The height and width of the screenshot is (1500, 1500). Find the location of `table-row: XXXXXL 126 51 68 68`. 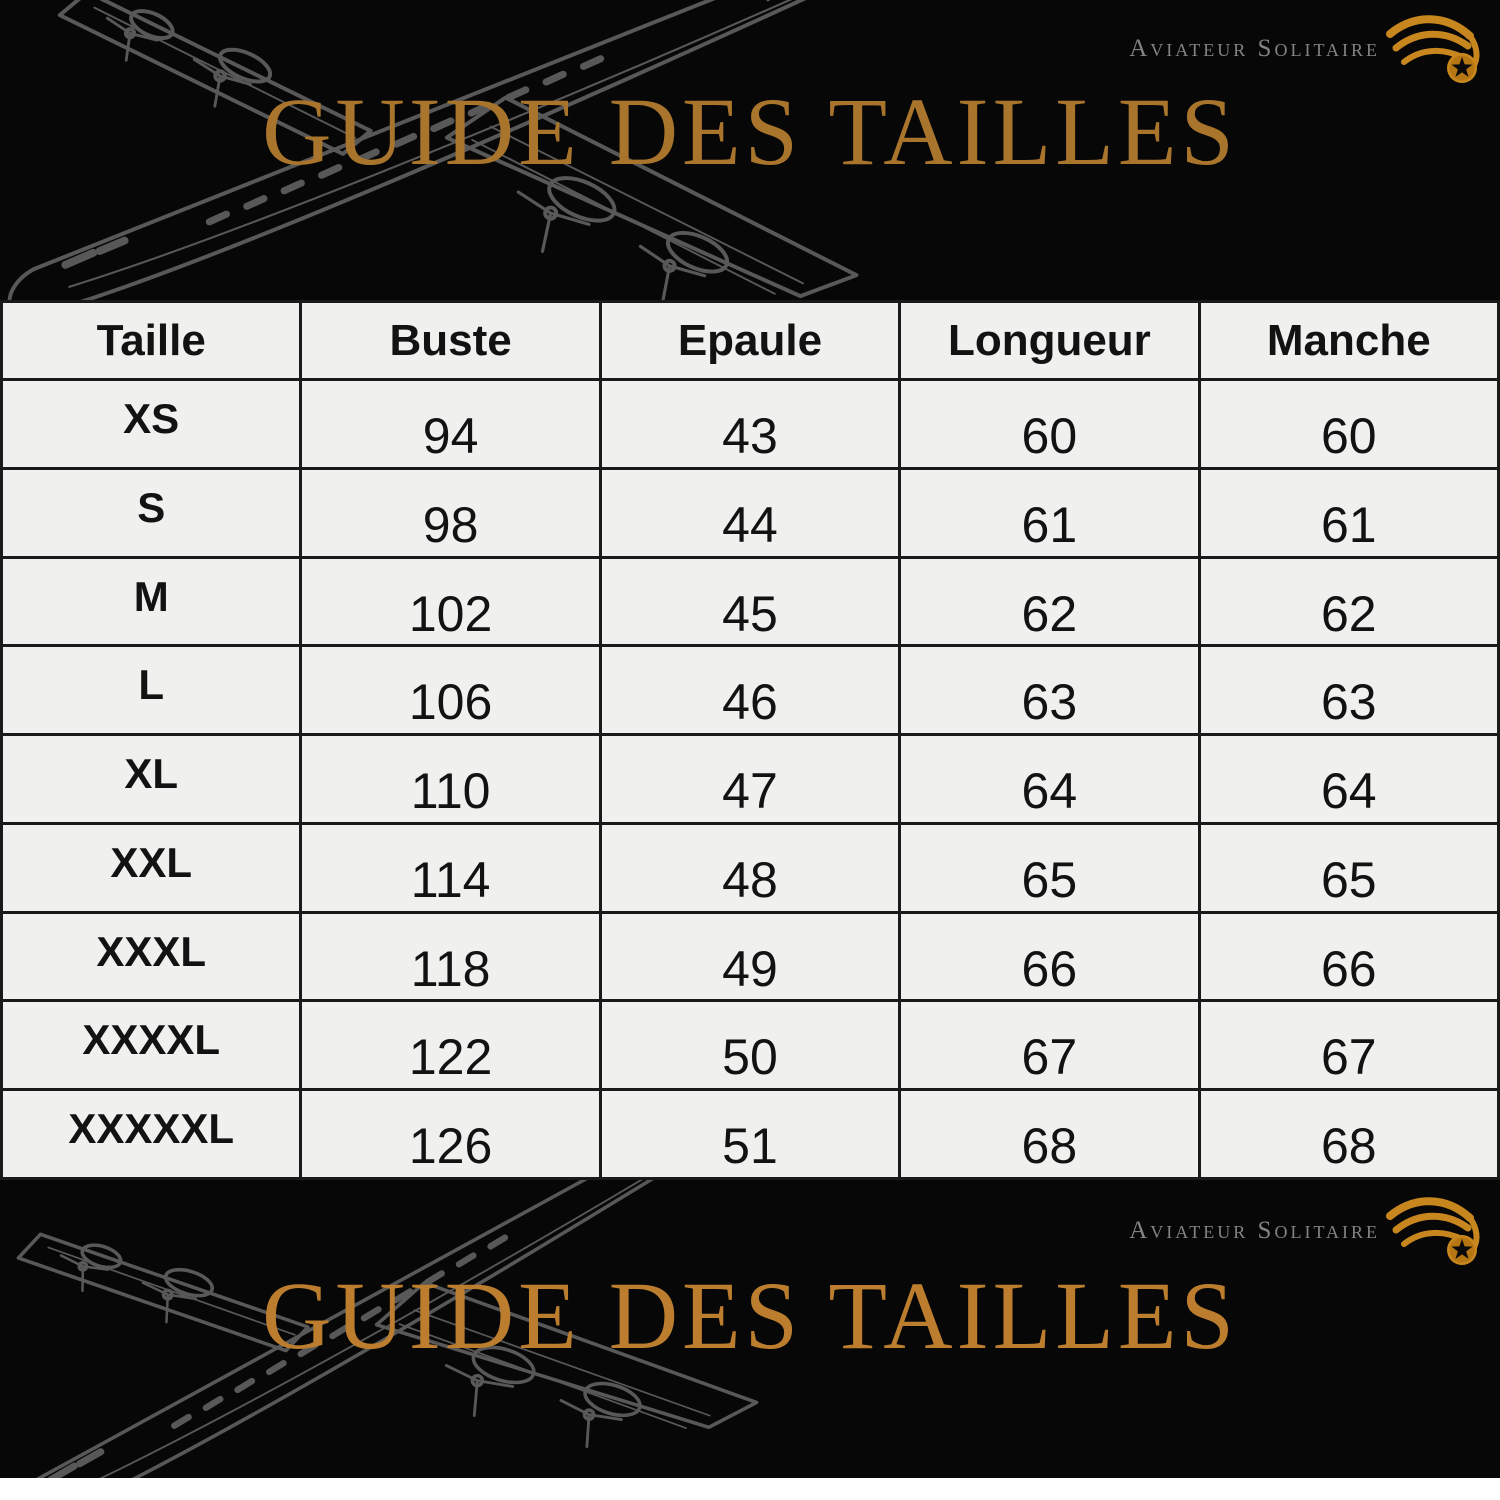

table-row: XXXXXL 126 51 68 68 is located at coordinates (750, 1134).